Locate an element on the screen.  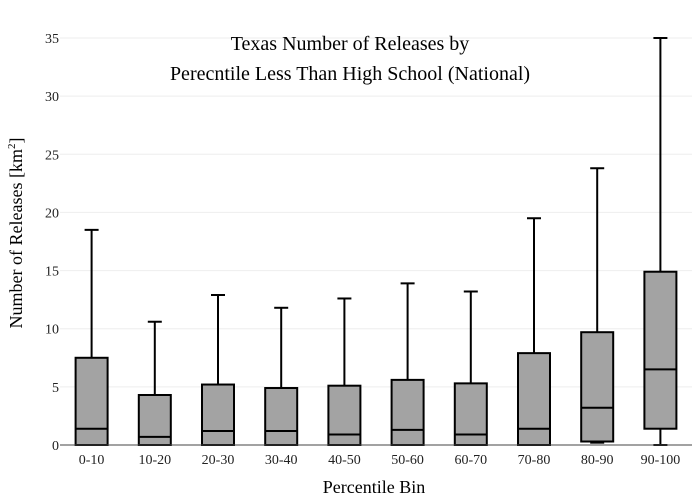
x-tick-label: 30-40 is located at coordinates (281, 460).